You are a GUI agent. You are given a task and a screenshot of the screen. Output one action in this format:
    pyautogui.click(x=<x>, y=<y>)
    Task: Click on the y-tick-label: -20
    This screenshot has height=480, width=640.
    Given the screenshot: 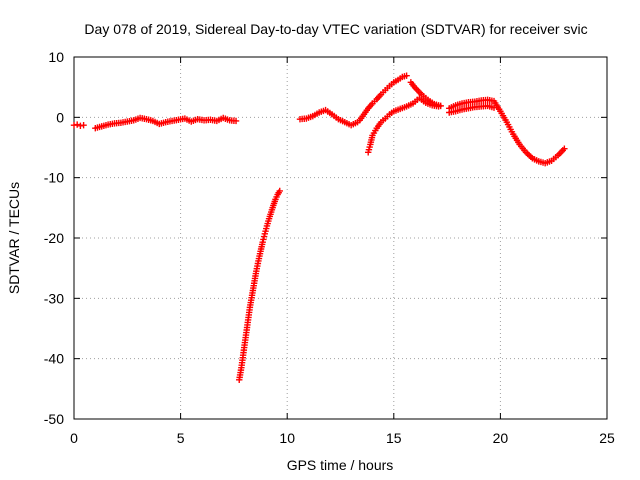 What is the action you would take?
    pyautogui.click(x=54, y=238)
    